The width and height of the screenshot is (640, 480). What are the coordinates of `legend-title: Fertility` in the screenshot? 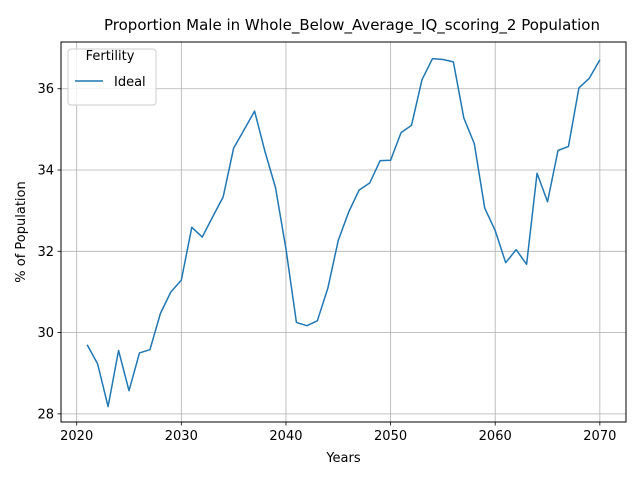 It's located at (110, 56).